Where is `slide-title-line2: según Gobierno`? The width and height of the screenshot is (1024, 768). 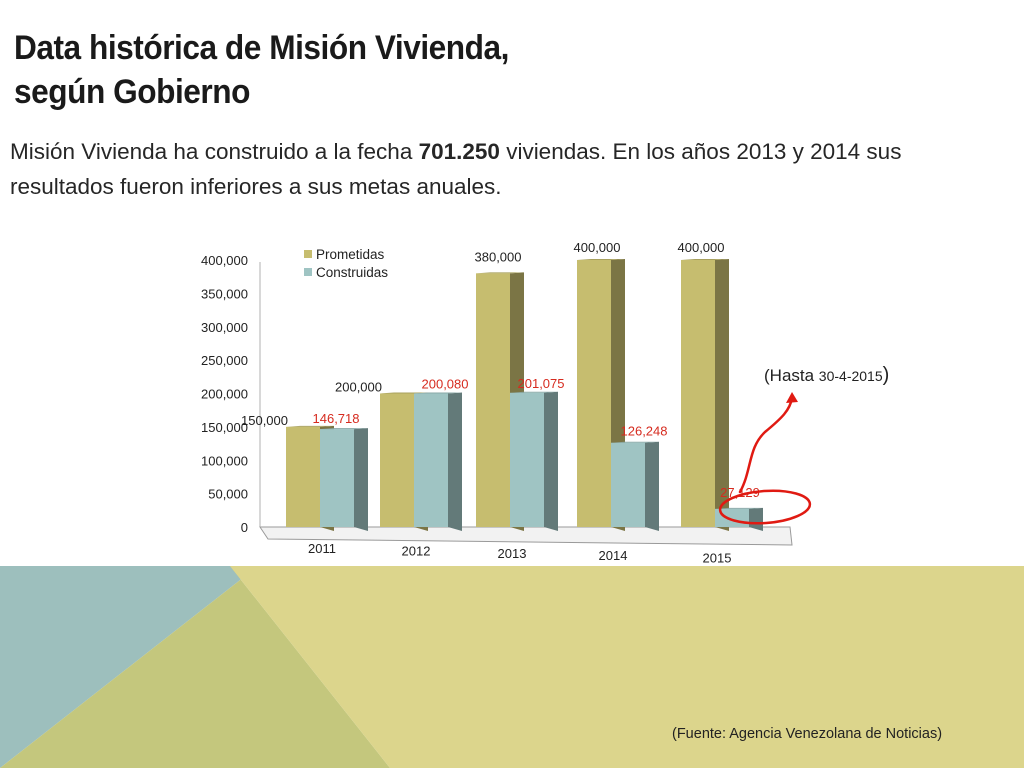
slide-title-line2: según Gobierno is located at coordinates (132, 92).